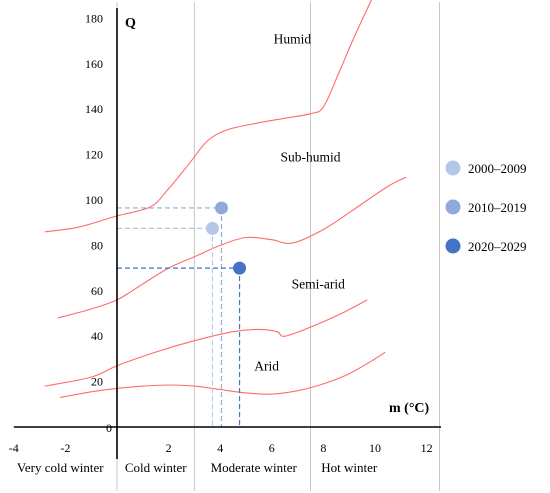  What do you see at coordinates (97, 336) in the screenshot?
I see `y-tick-label: 40` at bounding box center [97, 336].